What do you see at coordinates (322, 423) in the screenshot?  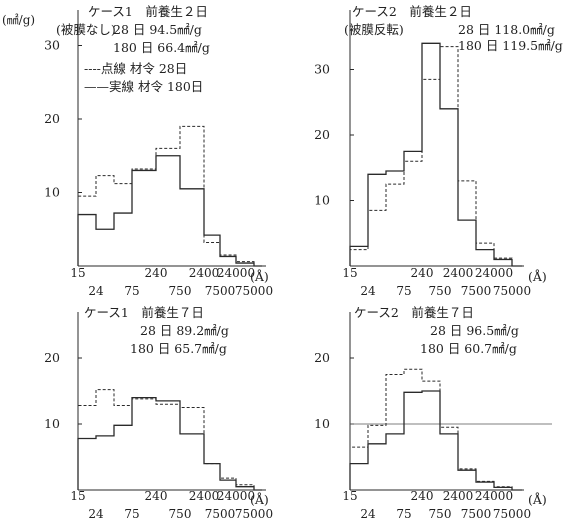 I see `panel-4-y-tick-label: 10` at bounding box center [322, 423].